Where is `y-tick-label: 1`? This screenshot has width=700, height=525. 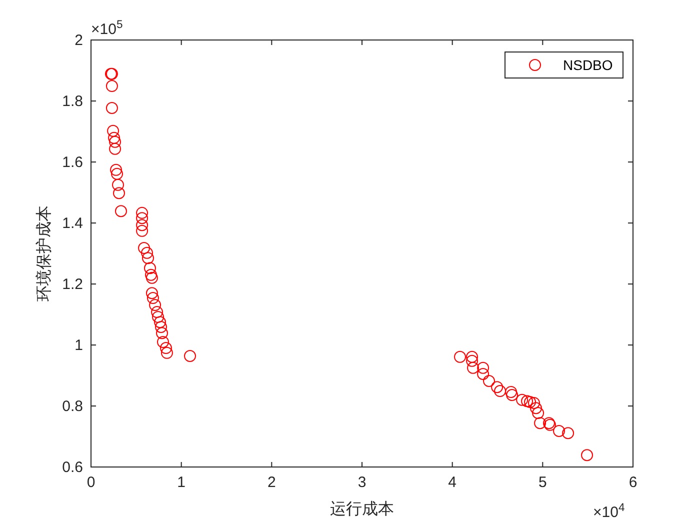 y-tick-label: 1 is located at coordinates (78, 345).